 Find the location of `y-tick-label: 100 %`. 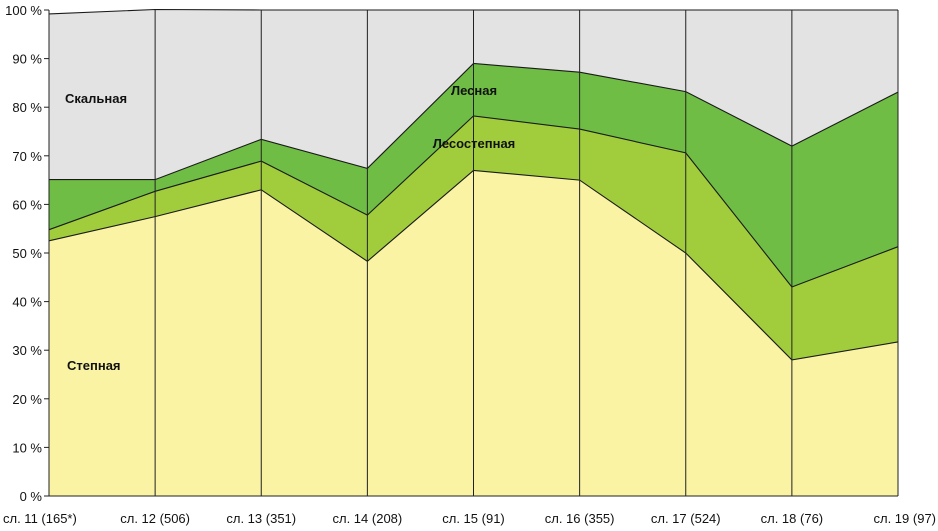

y-tick-label: 100 % is located at coordinates (23, 10).